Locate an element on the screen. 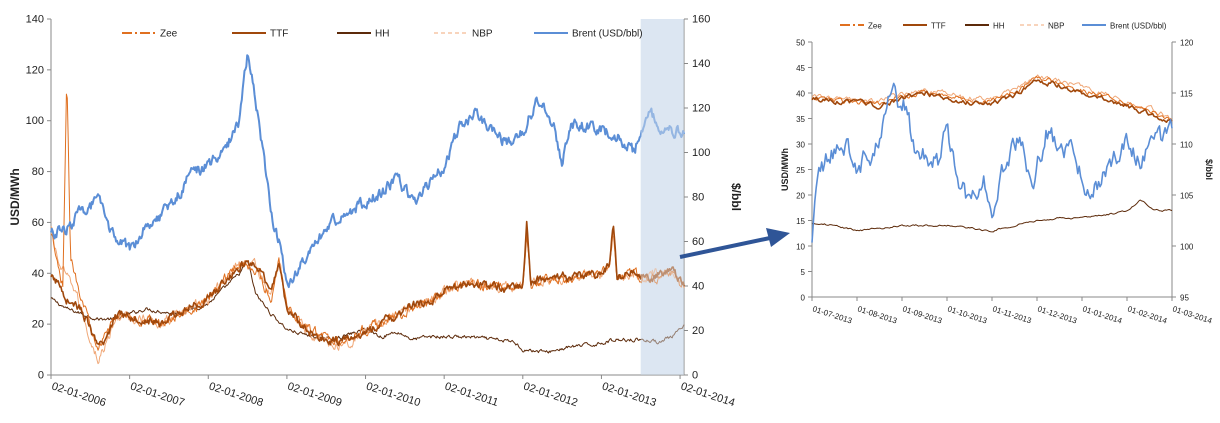  y-tick-label: 140 is located at coordinates (35, 20).